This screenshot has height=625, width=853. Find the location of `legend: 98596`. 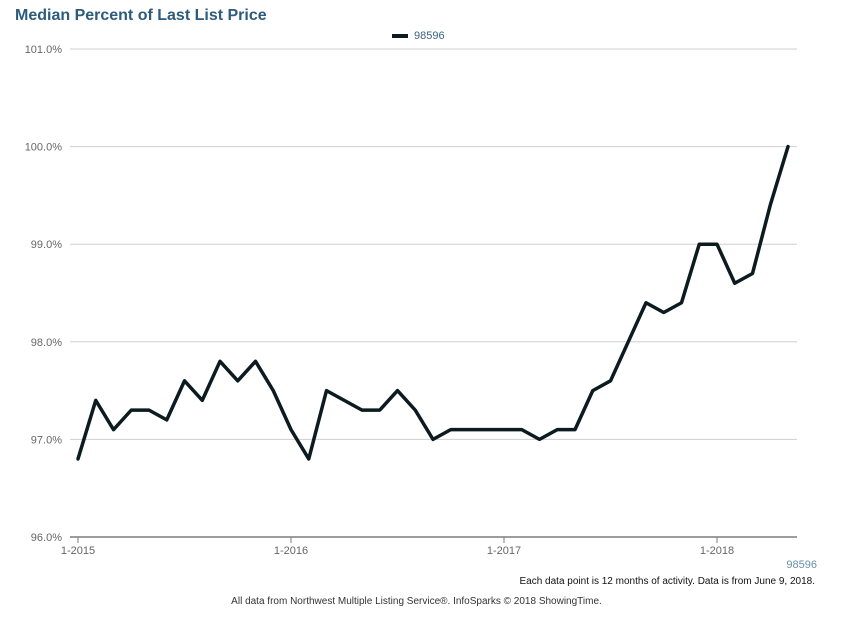

legend: 98596 is located at coordinates (418, 36).